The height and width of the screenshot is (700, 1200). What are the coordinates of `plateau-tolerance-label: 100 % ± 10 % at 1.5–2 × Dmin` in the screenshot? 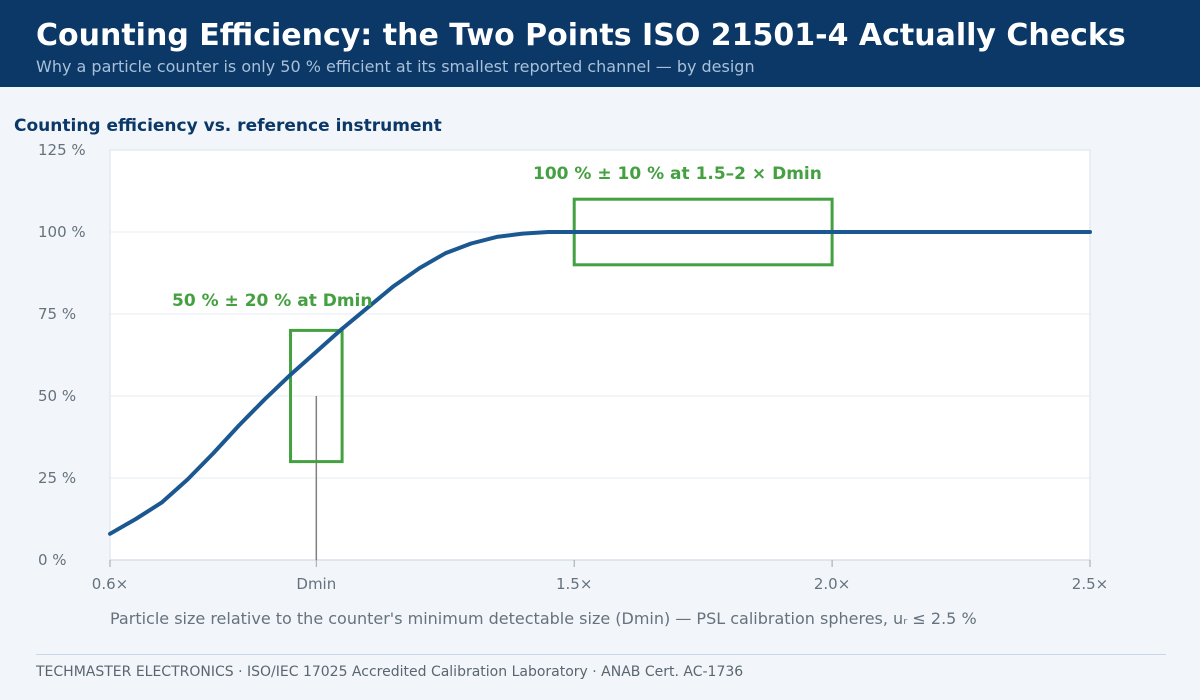 It's located at (677, 174).